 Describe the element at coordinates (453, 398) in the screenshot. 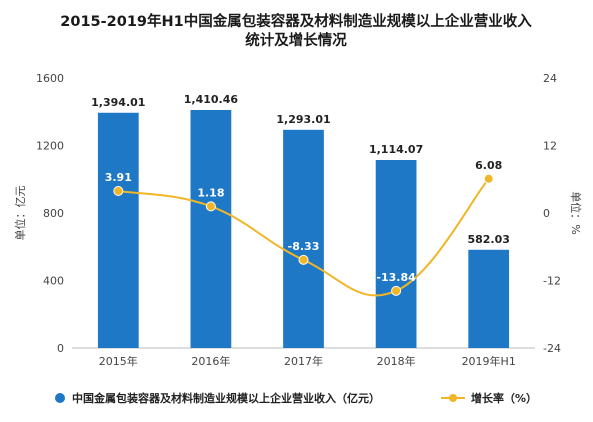

I see `legend-line-marker-dot` at that location.